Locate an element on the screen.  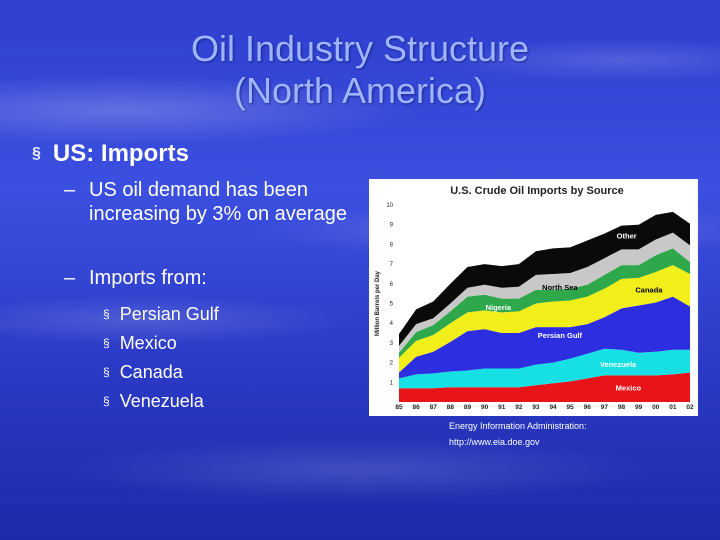
source-item: § Venezuela is located at coordinates (153, 402).